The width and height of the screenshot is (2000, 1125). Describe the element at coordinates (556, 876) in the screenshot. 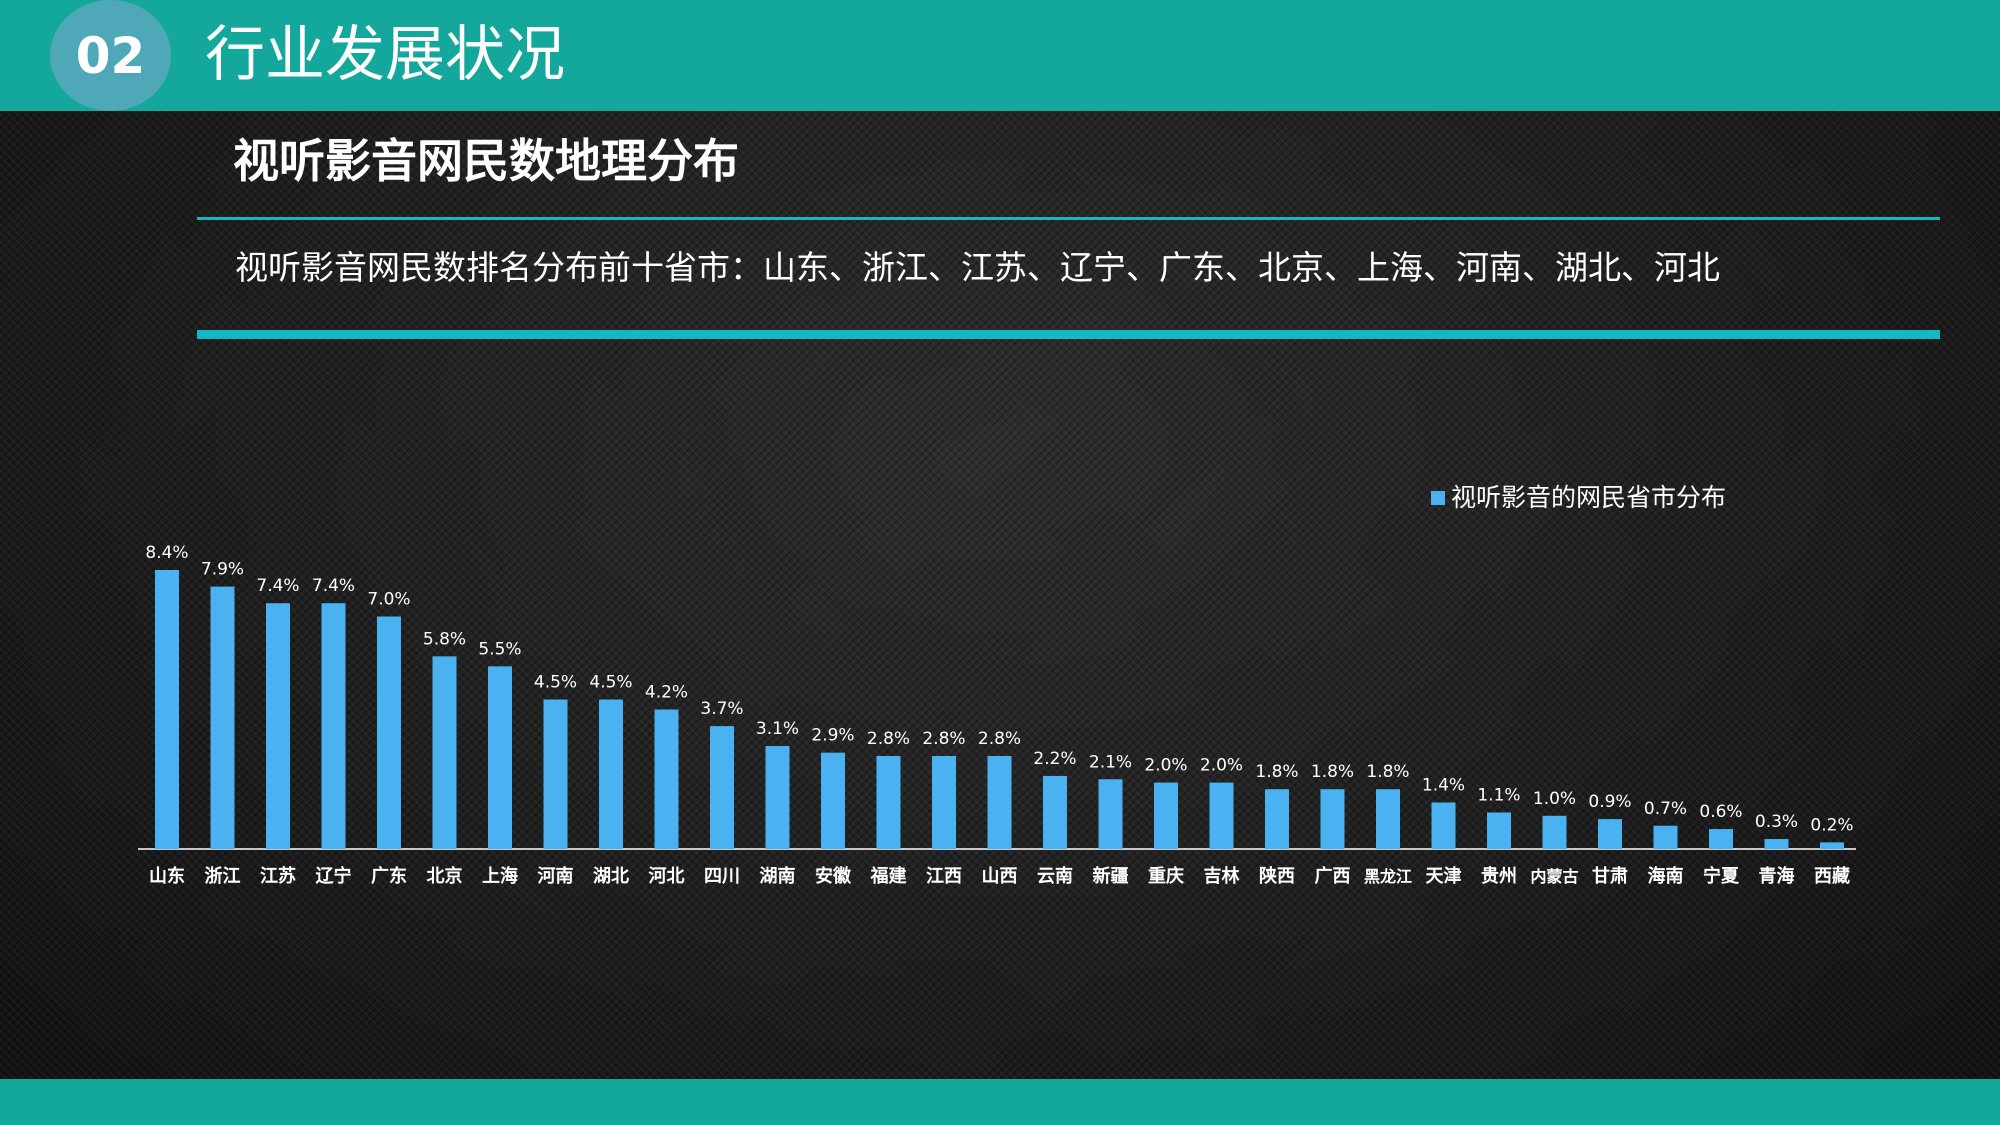

I see `x-tick-label-河南: 河南` at that location.